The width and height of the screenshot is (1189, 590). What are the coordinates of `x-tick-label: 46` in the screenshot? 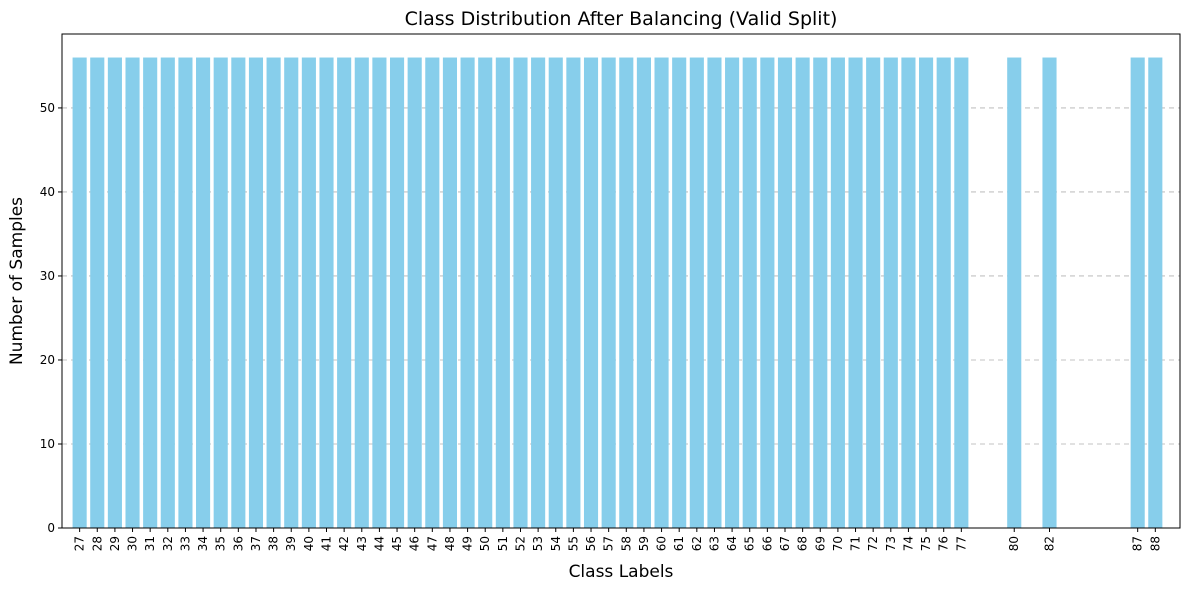 It's located at (415, 543).